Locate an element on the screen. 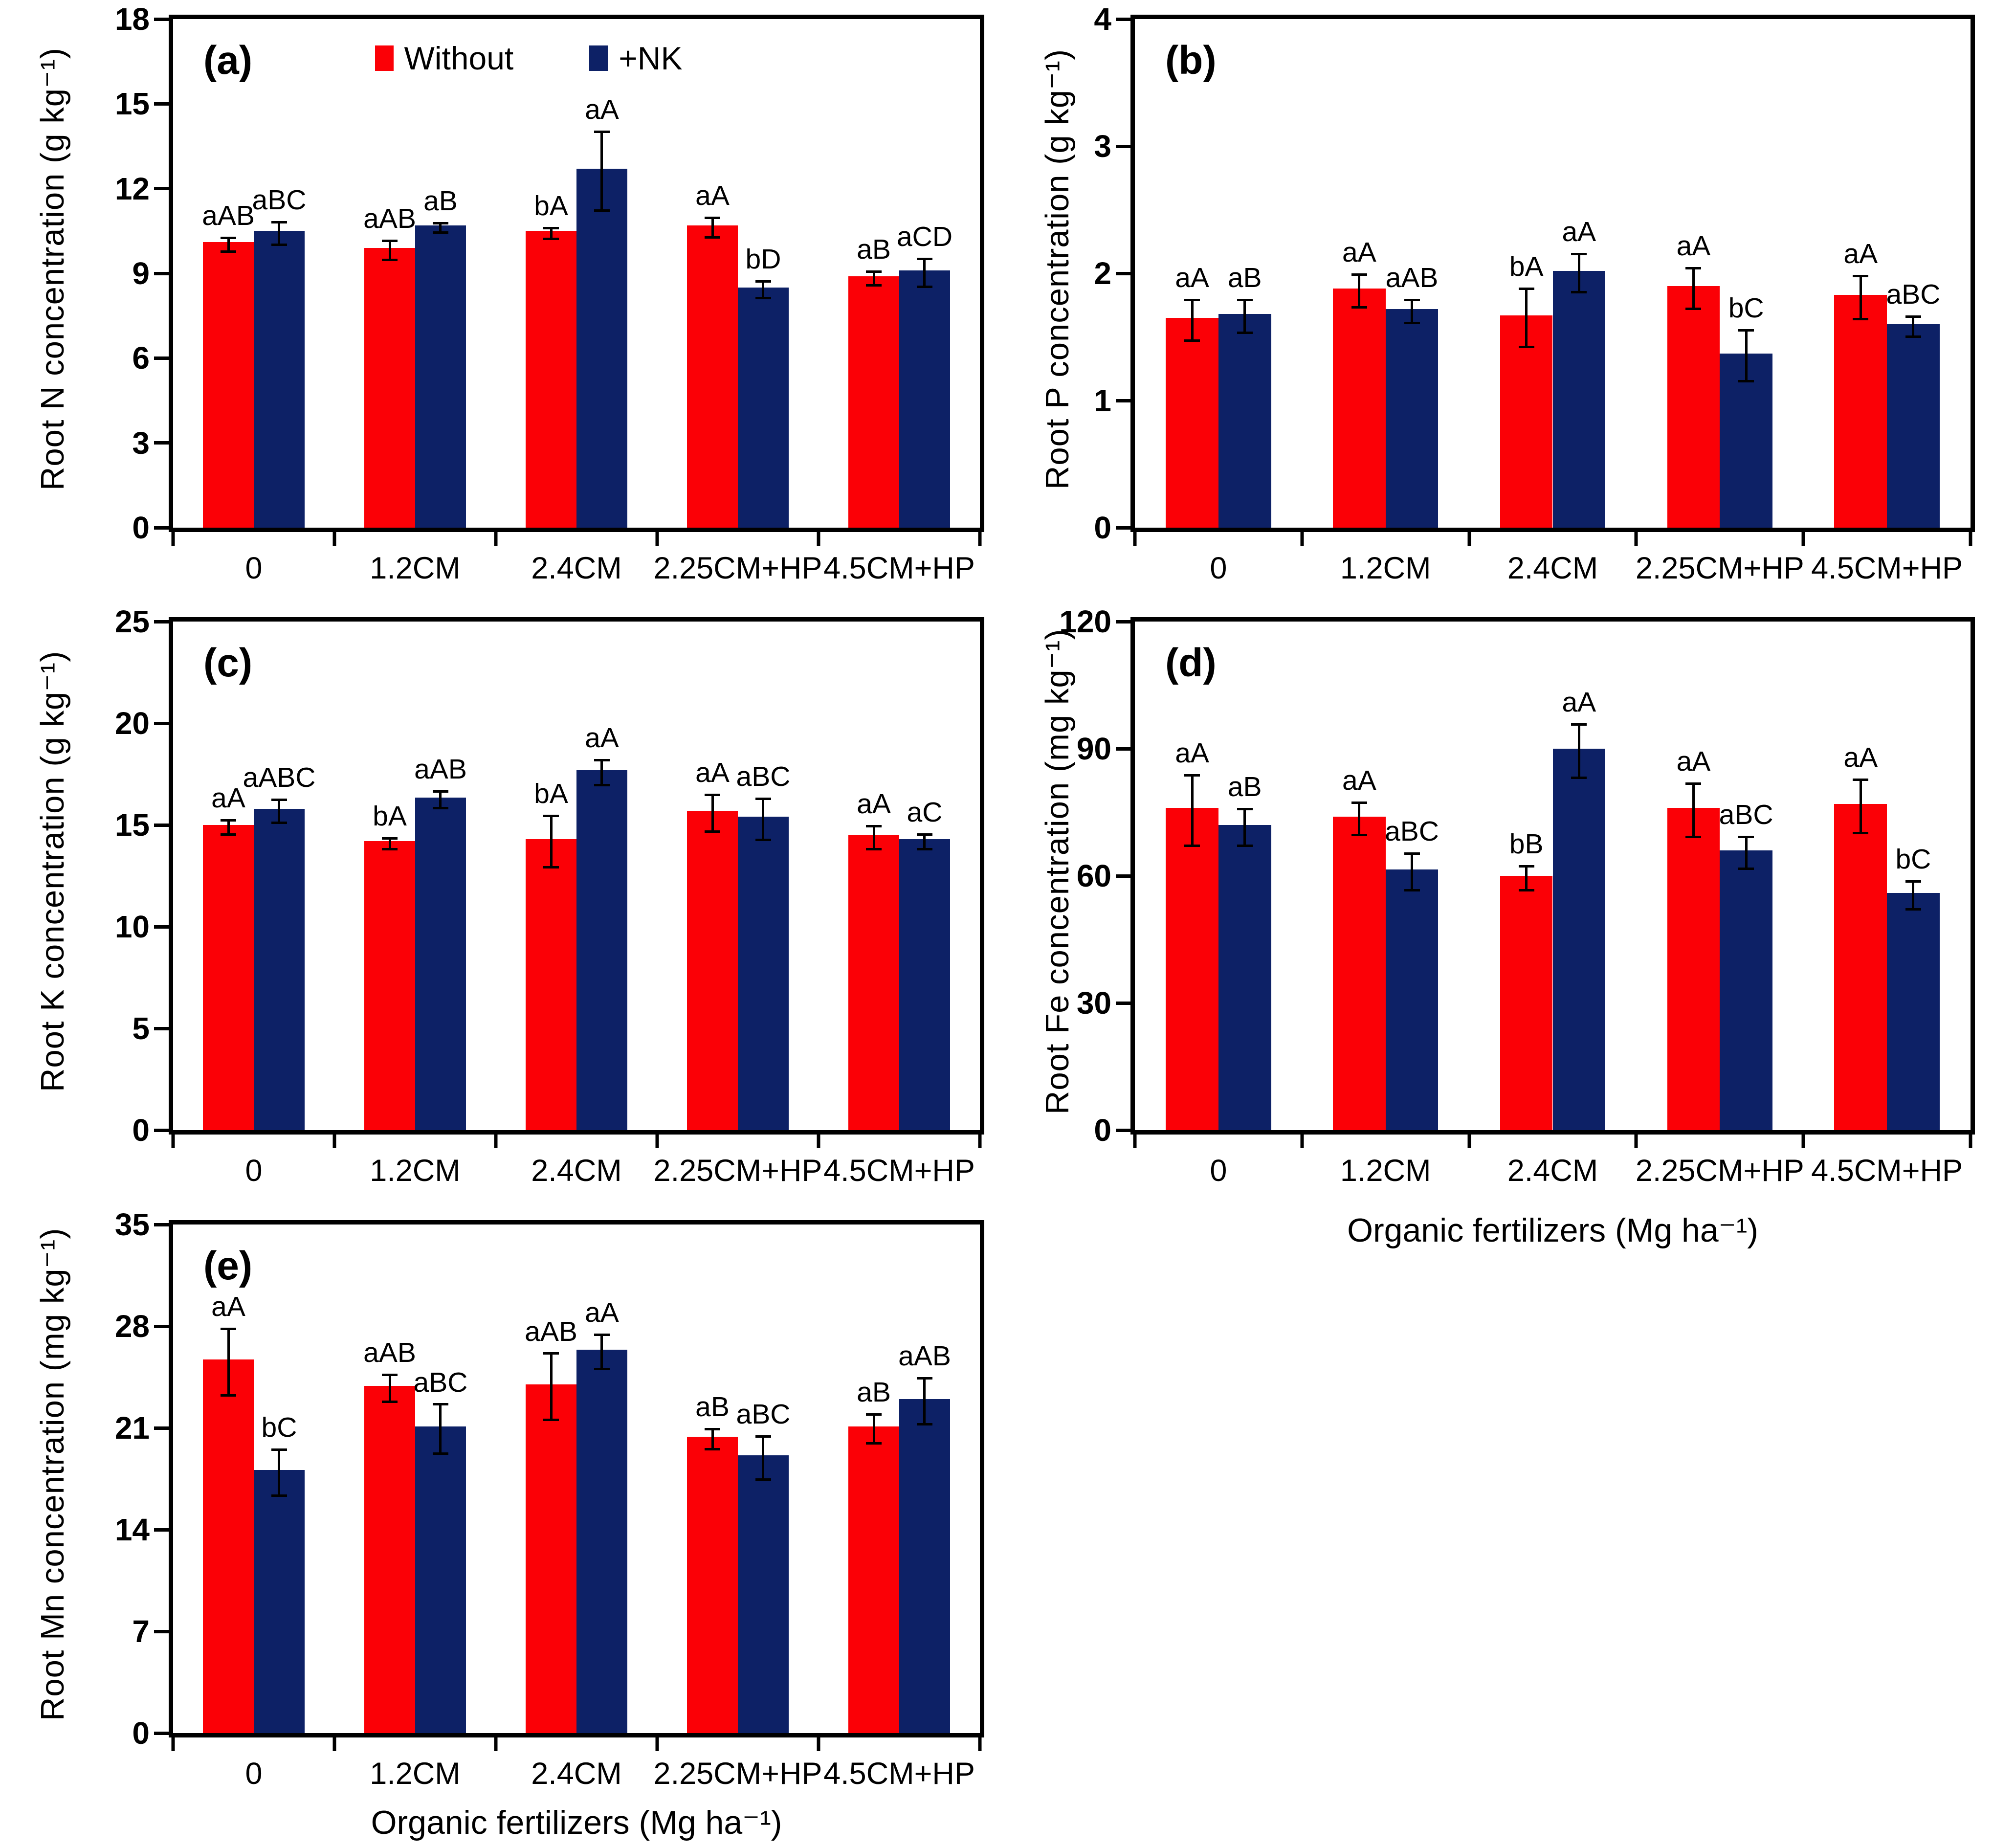 The width and height of the screenshot is (1993, 1848). x-category-label: 4.5CM+HP is located at coordinates (899, 1171).